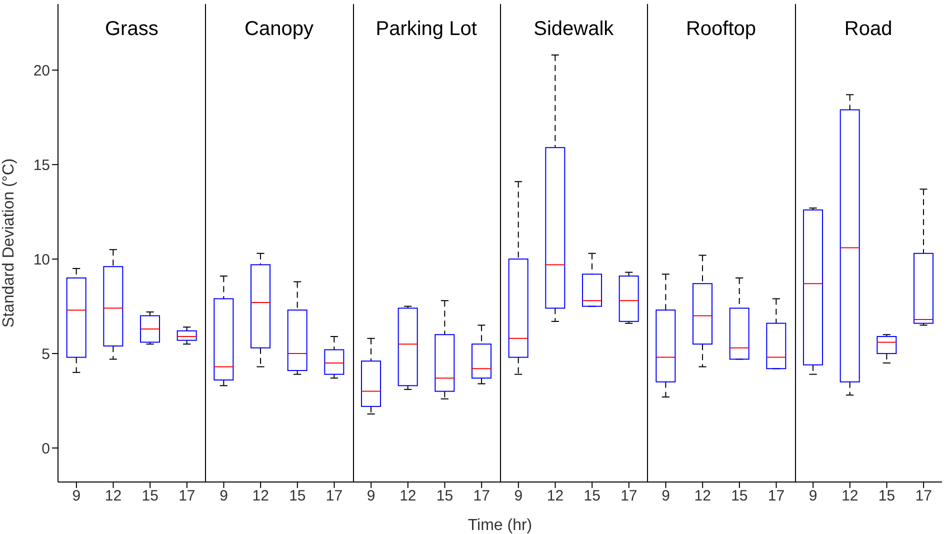  I want to click on y-tick-label: 10, so click(41, 259).